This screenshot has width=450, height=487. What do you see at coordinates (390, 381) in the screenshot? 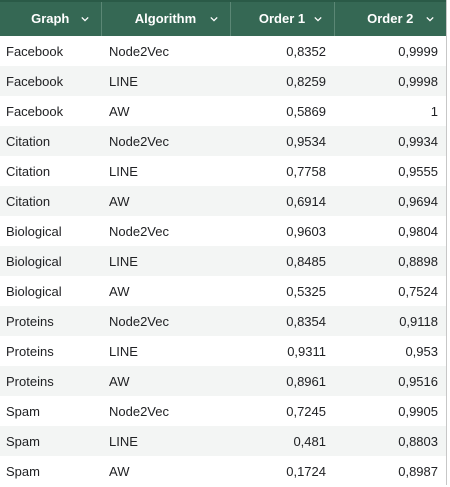
I see `cell-order-2: 0,9516` at bounding box center [390, 381].